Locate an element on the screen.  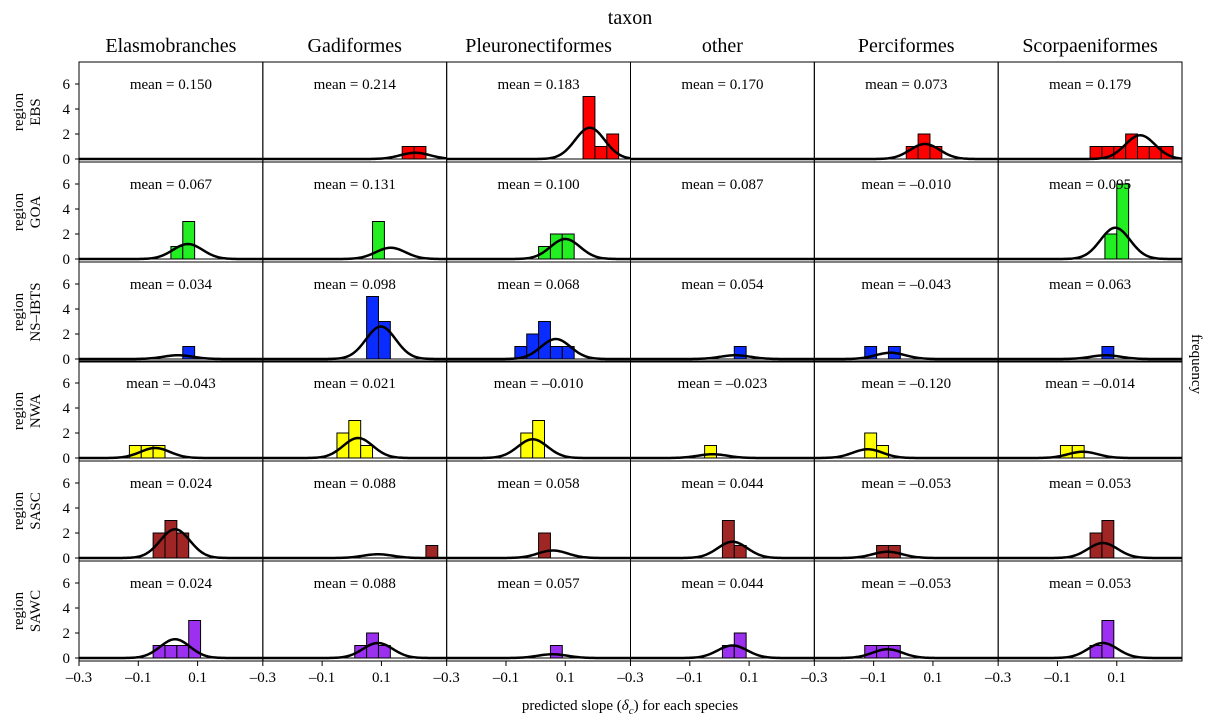
y-axis-right-label-group: frequency is located at coordinates (1196, 364).